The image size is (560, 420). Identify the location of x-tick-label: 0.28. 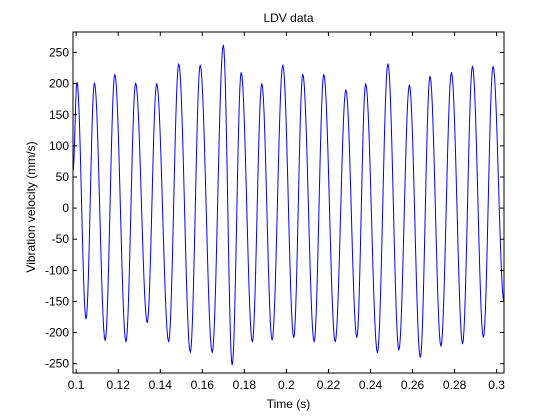
(455, 385).